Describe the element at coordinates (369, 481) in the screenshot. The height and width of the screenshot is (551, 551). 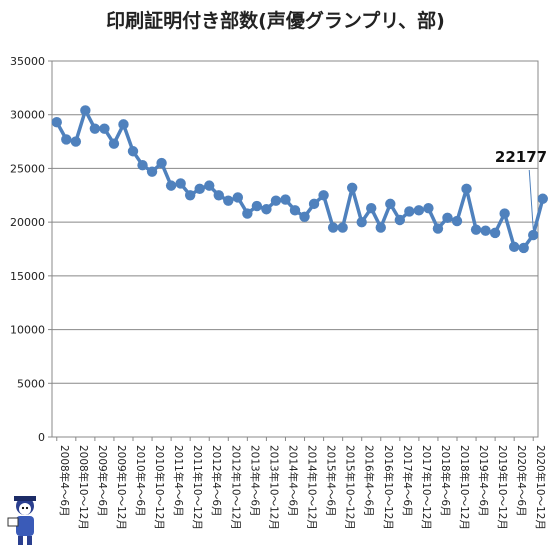
I see `x-tick-label: 2016年4～6月` at that location.